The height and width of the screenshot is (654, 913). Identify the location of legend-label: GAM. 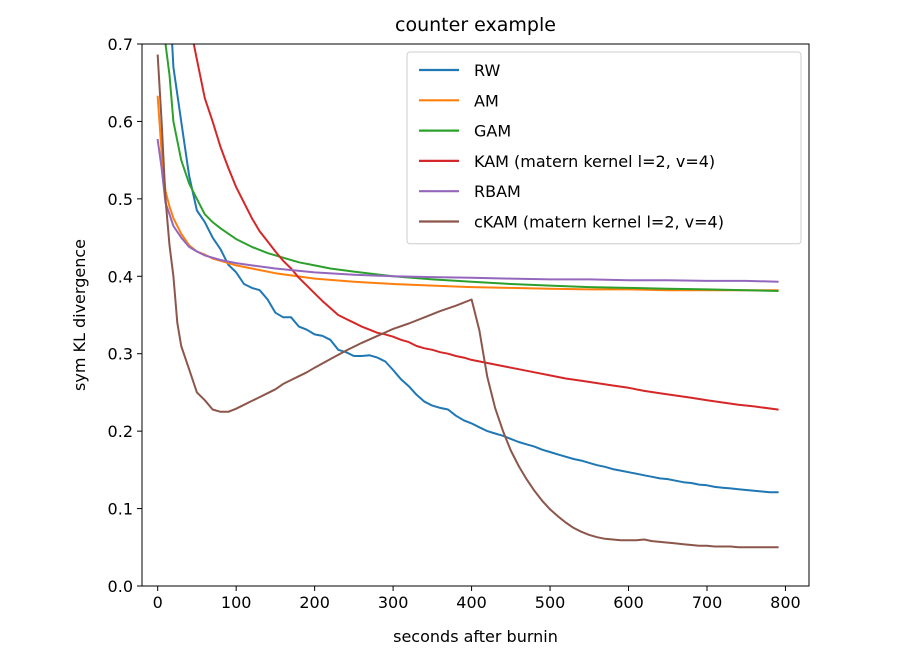
(492, 131).